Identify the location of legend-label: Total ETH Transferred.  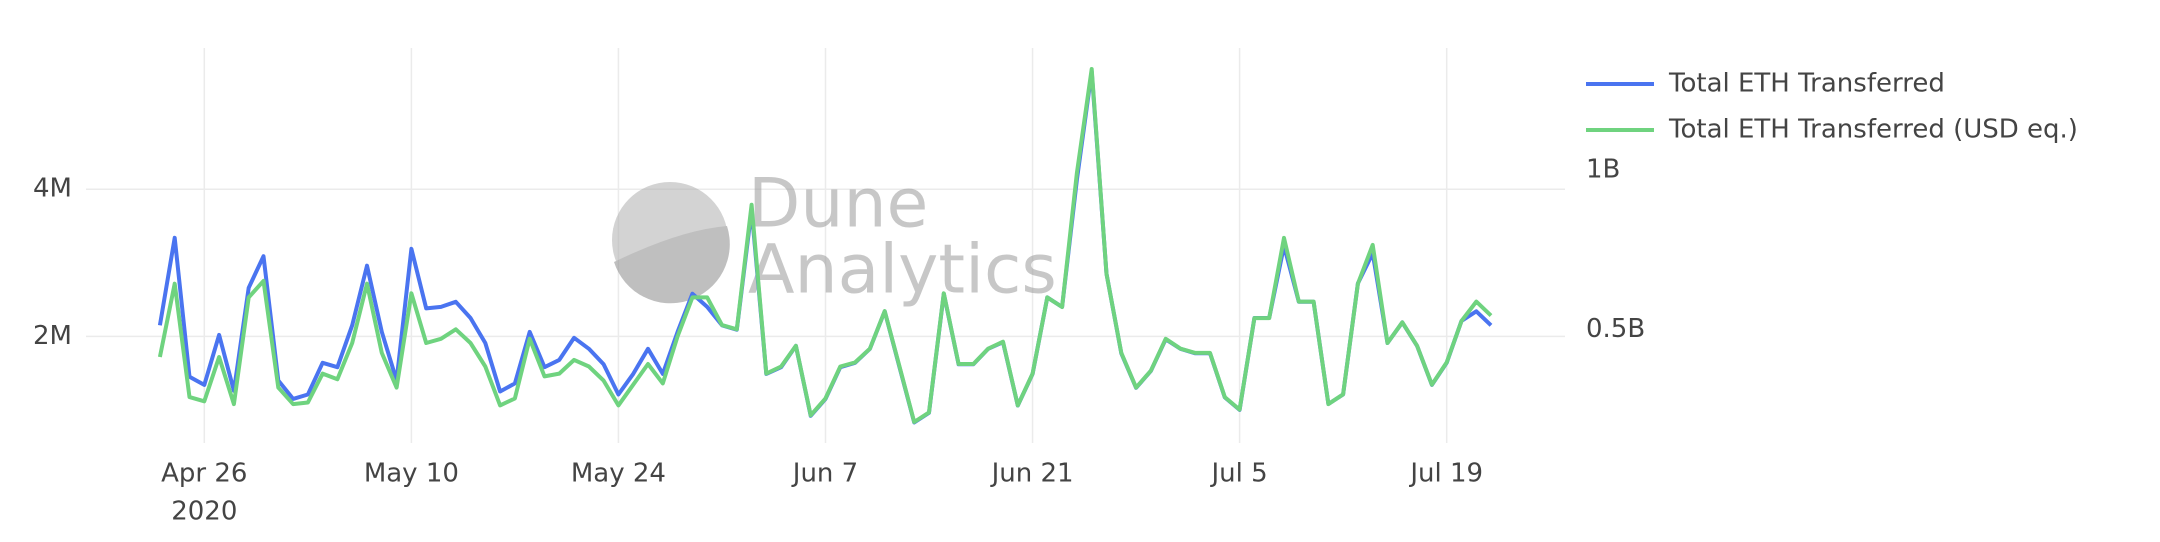
(1806, 84).